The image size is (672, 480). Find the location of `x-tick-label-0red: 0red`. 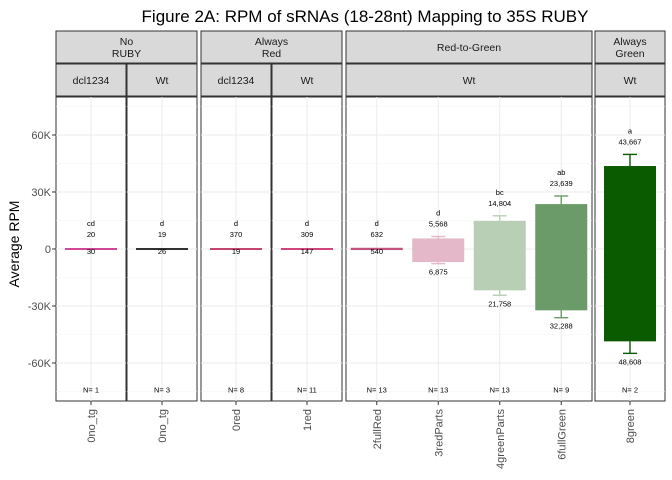

x-tick-label-0red: 0red is located at coordinates (237, 420).